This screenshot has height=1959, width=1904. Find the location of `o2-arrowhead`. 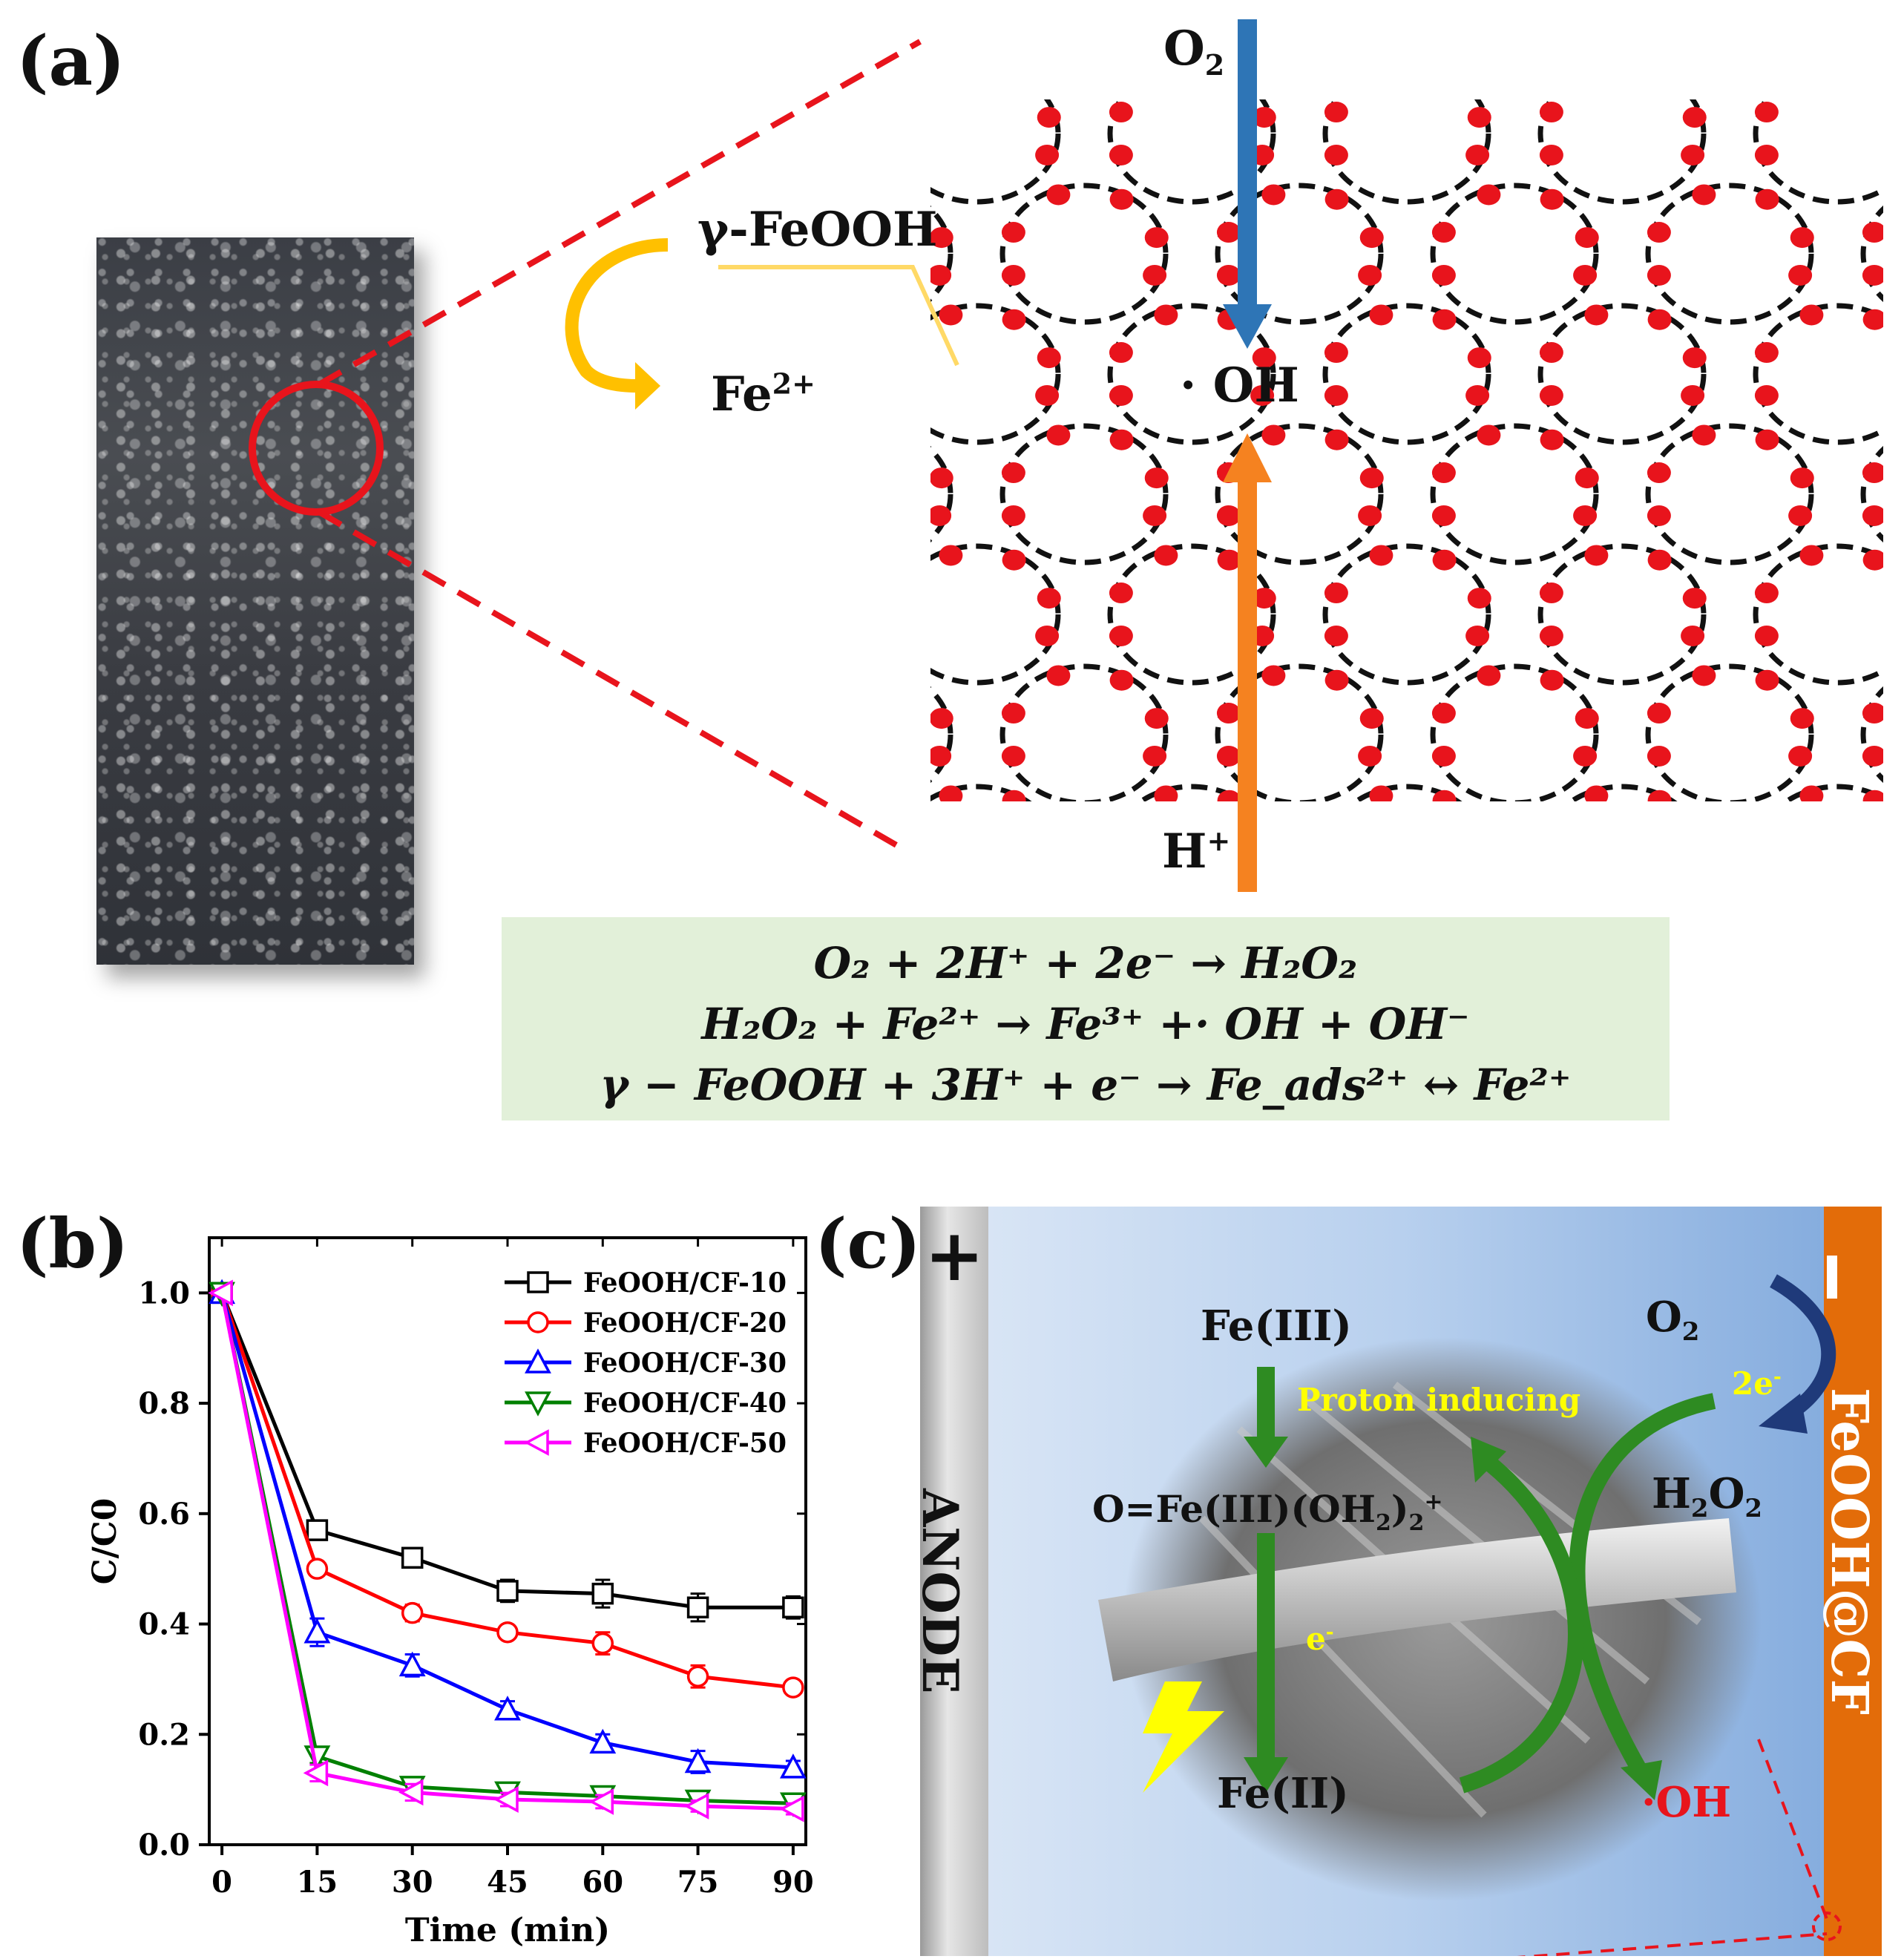

o2-arrowhead is located at coordinates (1247, 326).